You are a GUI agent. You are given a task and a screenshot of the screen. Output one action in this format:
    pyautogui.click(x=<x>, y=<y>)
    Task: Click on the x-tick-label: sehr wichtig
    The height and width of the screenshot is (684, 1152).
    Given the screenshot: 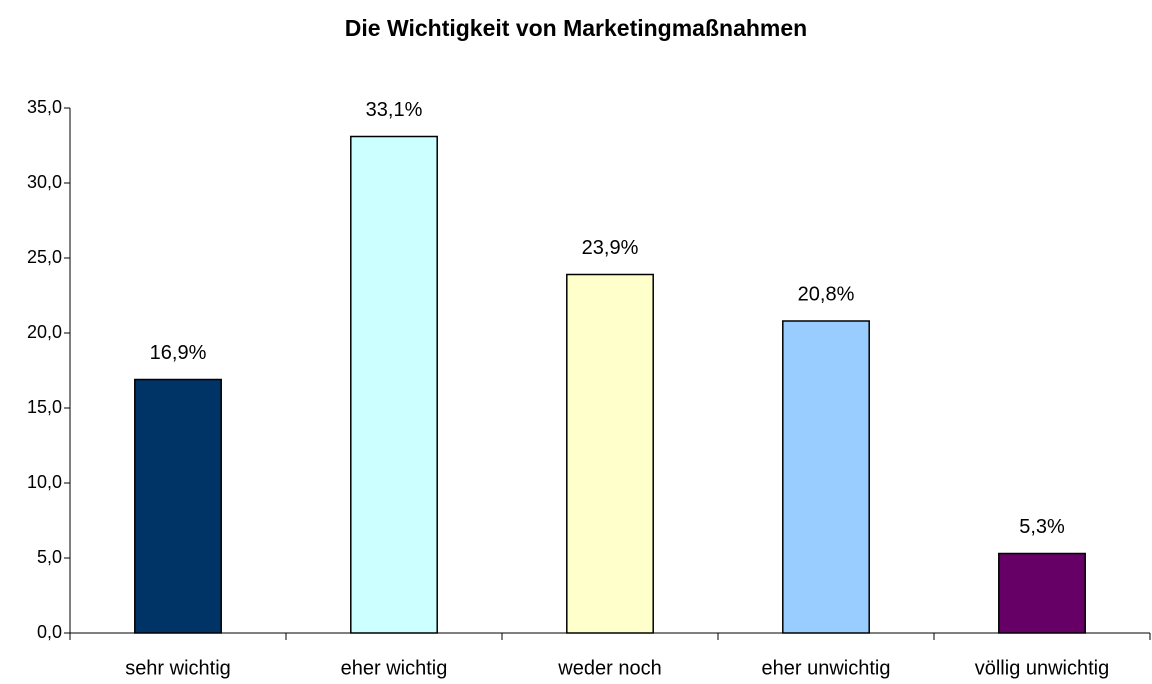 What is the action you would take?
    pyautogui.click(x=178, y=668)
    